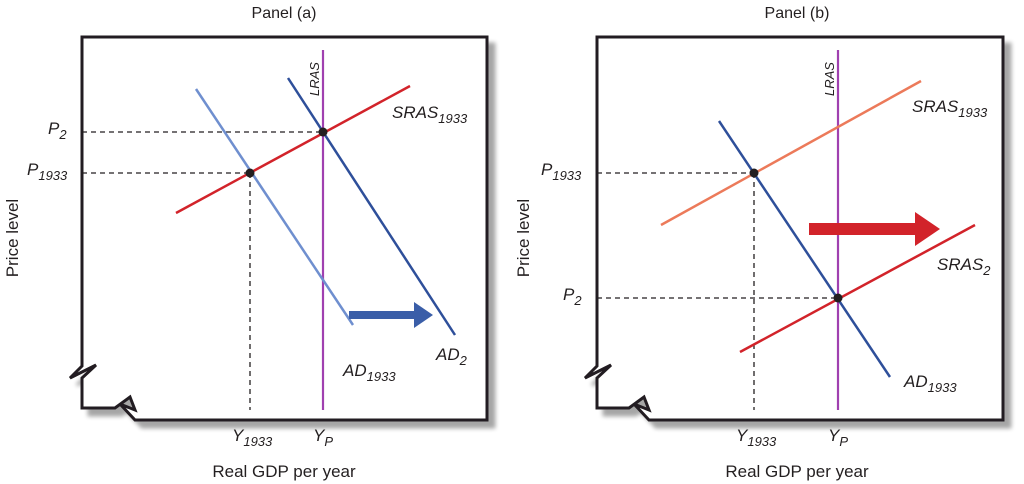  Describe the element at coordinates (451, 356) in the screenshot. I see `ad-2-label: AD2` at that location.